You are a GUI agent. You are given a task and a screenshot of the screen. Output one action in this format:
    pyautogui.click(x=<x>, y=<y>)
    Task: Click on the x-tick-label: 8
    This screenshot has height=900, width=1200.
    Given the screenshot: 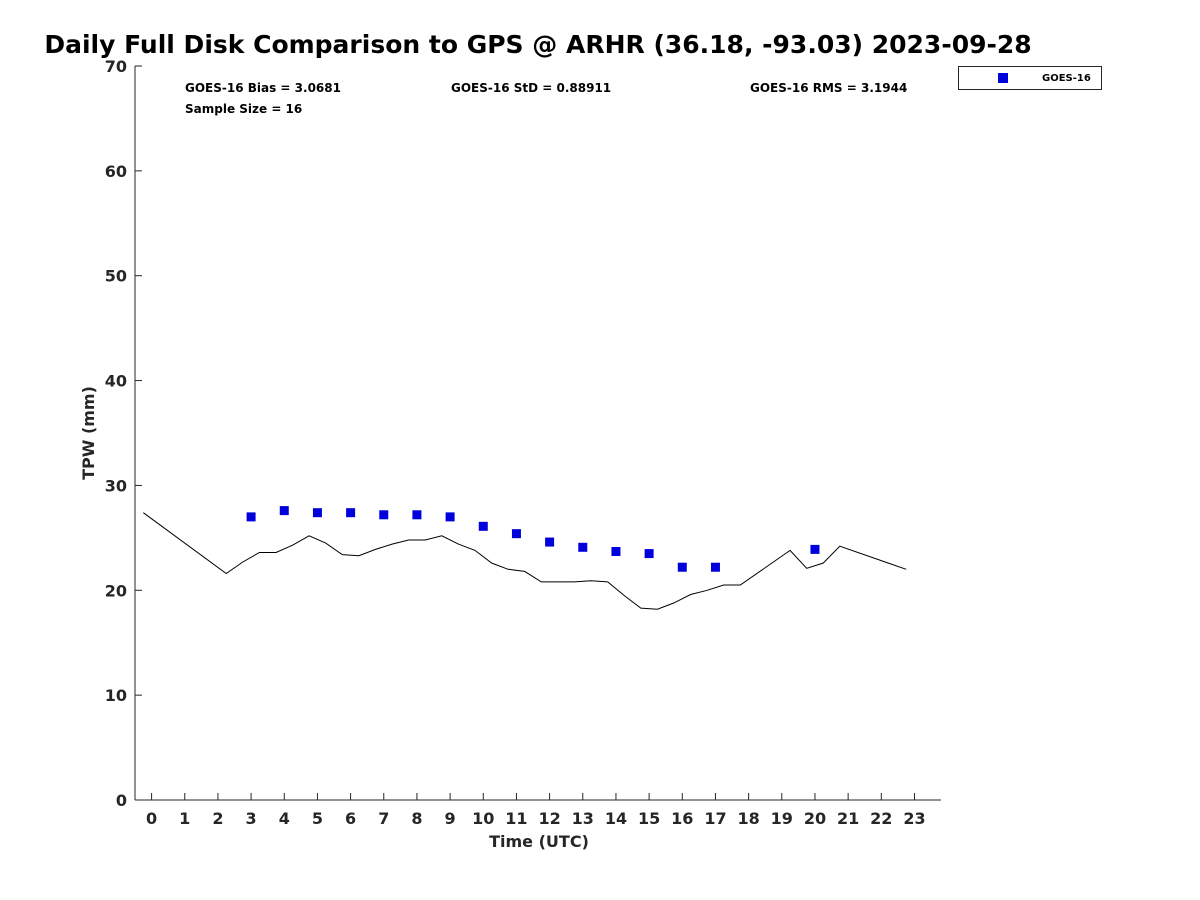 What is the action you would take?
    pyautogui.click(x=416, y=818)
    